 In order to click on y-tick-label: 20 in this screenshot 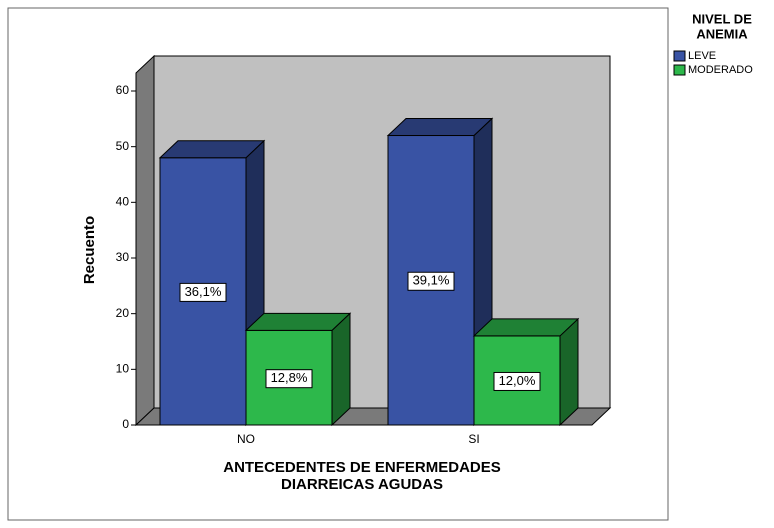, I will do `click(123, 313)`.